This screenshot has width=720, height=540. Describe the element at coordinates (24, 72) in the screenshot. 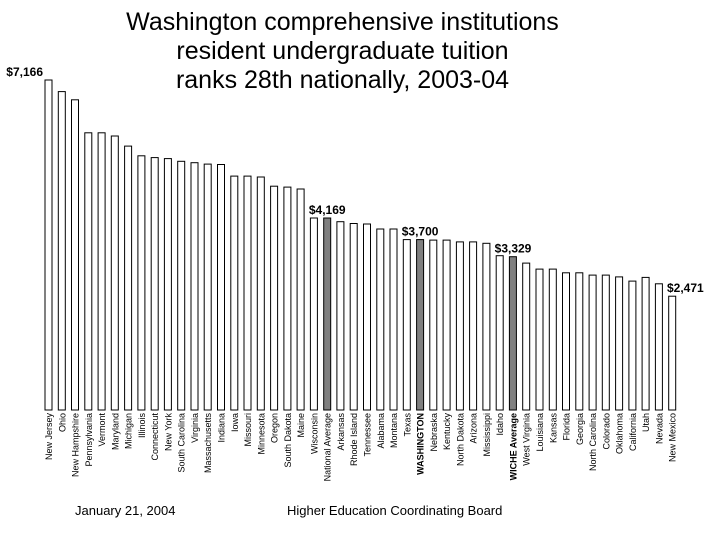

I see `data-label-new-jersey: $7,166` at that location.